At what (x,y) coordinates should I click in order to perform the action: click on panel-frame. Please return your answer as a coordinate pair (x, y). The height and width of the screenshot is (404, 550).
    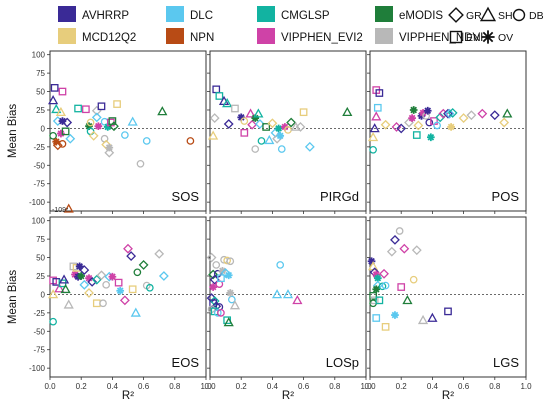
    Looking at the image, I should click on (288, 131).